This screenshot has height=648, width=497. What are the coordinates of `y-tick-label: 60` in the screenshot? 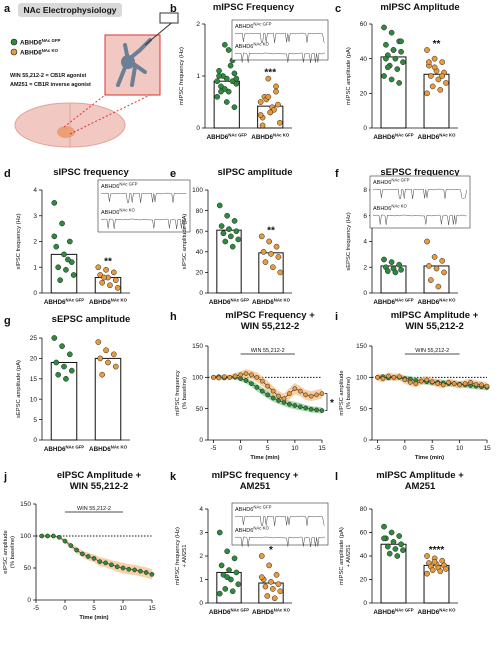 It's located at (364, 24).